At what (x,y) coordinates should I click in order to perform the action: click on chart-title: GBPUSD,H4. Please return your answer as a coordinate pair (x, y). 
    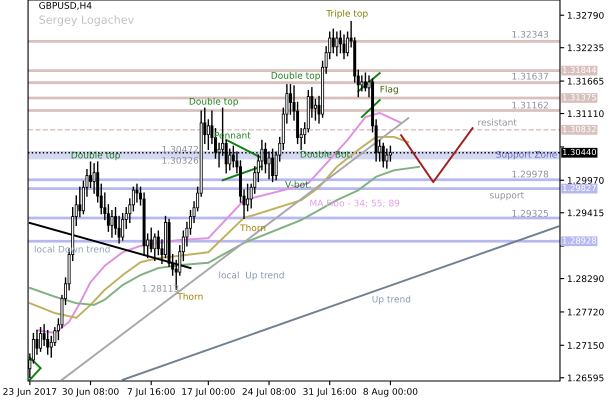
    Looking at the image, I should click on (65, 6).